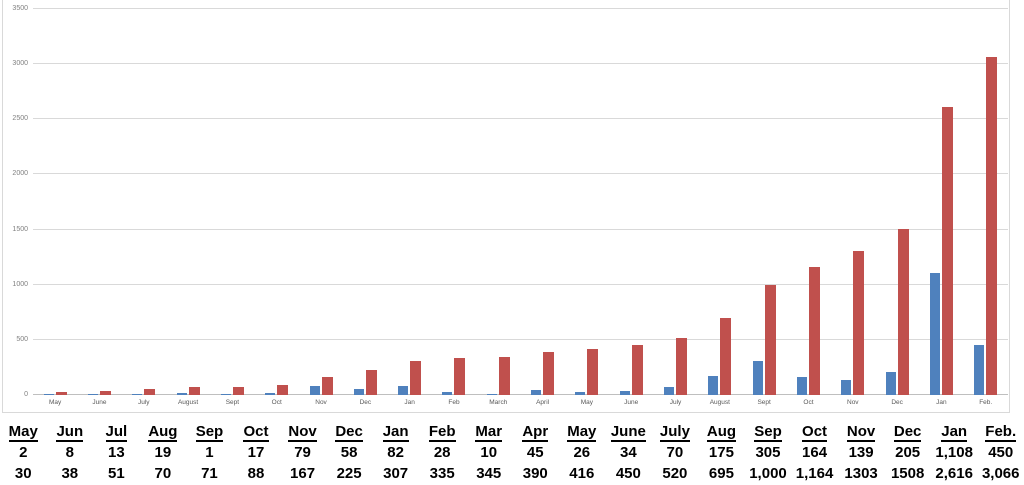 The height and width of the screenshot is (485, 1024). What do you see at coordinates (808, 402) in the screenshot?
I see `x-tick-label: Oct` at bounding box center [808, 402].